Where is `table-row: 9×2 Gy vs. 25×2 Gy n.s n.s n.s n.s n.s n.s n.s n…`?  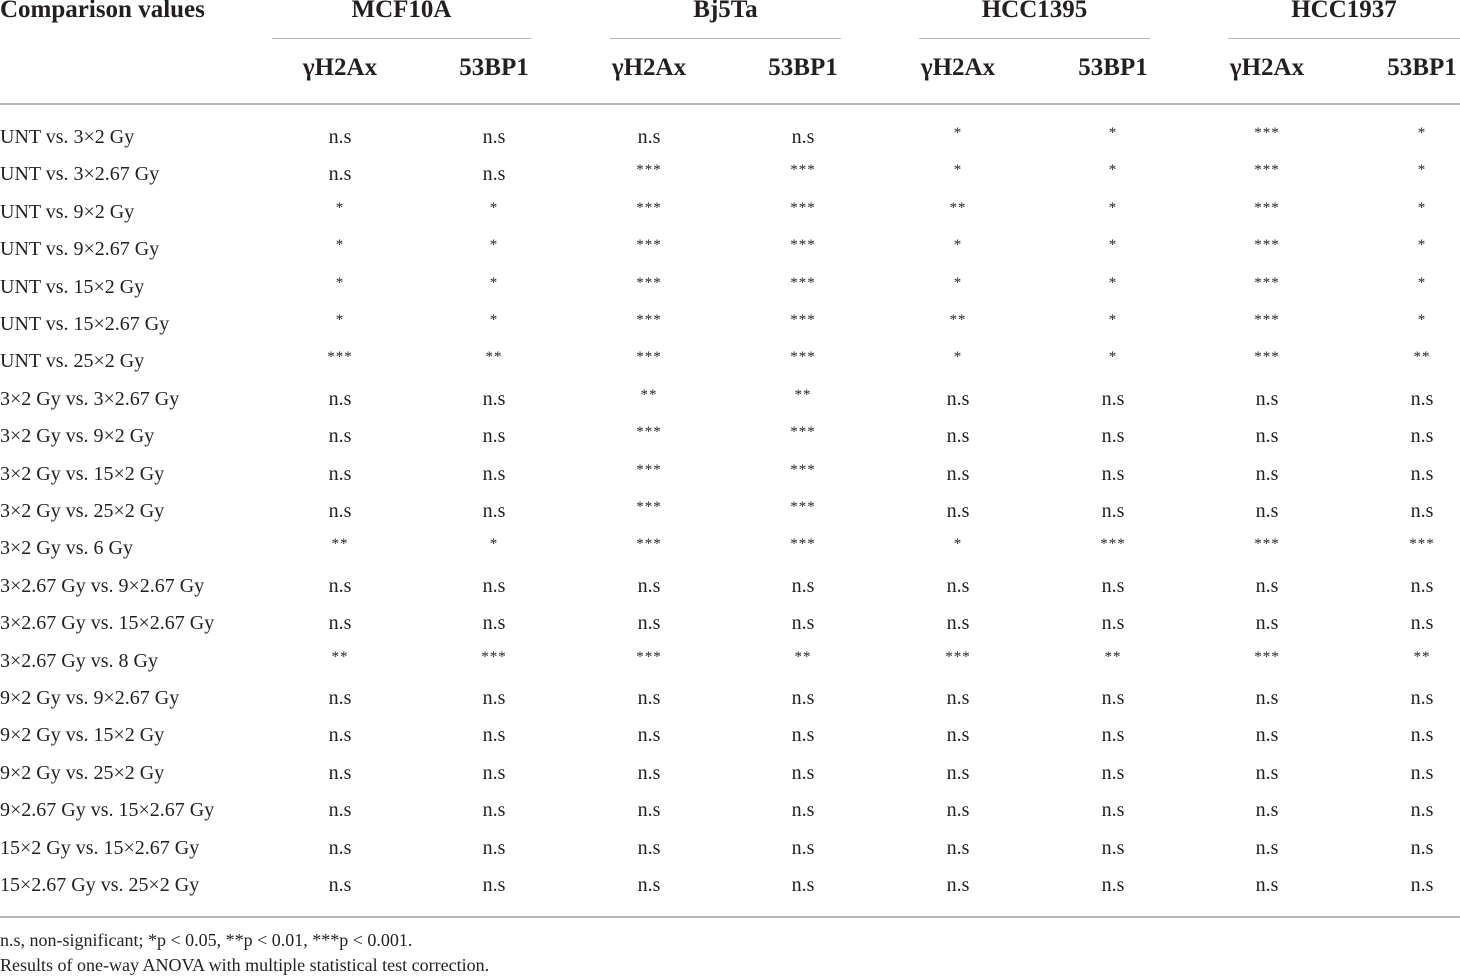
table-row: 9×2 Gy vs. 25×2 Gy n.s n.s n.s n.s n.s n.s n.s n… is located at coordinates (730, 776).